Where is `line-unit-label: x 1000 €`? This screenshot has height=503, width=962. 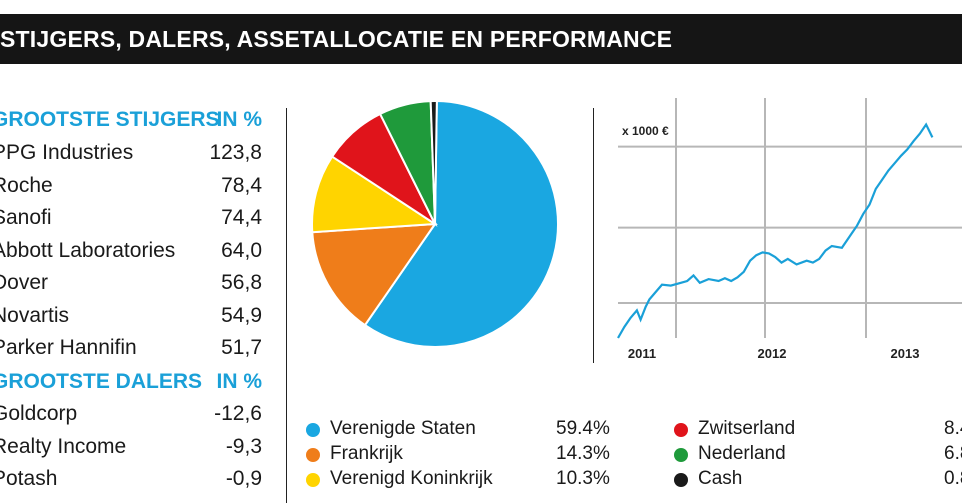 line-unit-label: x 1000 € is located at coordinates (645, 131).